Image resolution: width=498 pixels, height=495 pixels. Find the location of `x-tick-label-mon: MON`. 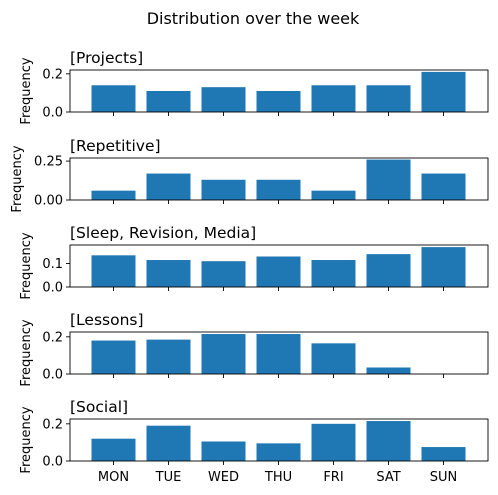

x-tick-label-mon: MON is located at coordinates (113, 477).